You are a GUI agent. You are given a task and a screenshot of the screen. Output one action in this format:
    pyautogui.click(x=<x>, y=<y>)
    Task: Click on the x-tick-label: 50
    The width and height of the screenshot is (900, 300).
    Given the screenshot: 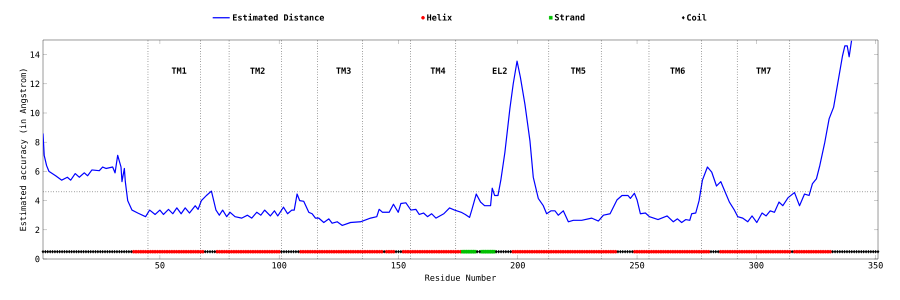 What is the action you would take?
    pyautogui.click(x=159, y=265)
    